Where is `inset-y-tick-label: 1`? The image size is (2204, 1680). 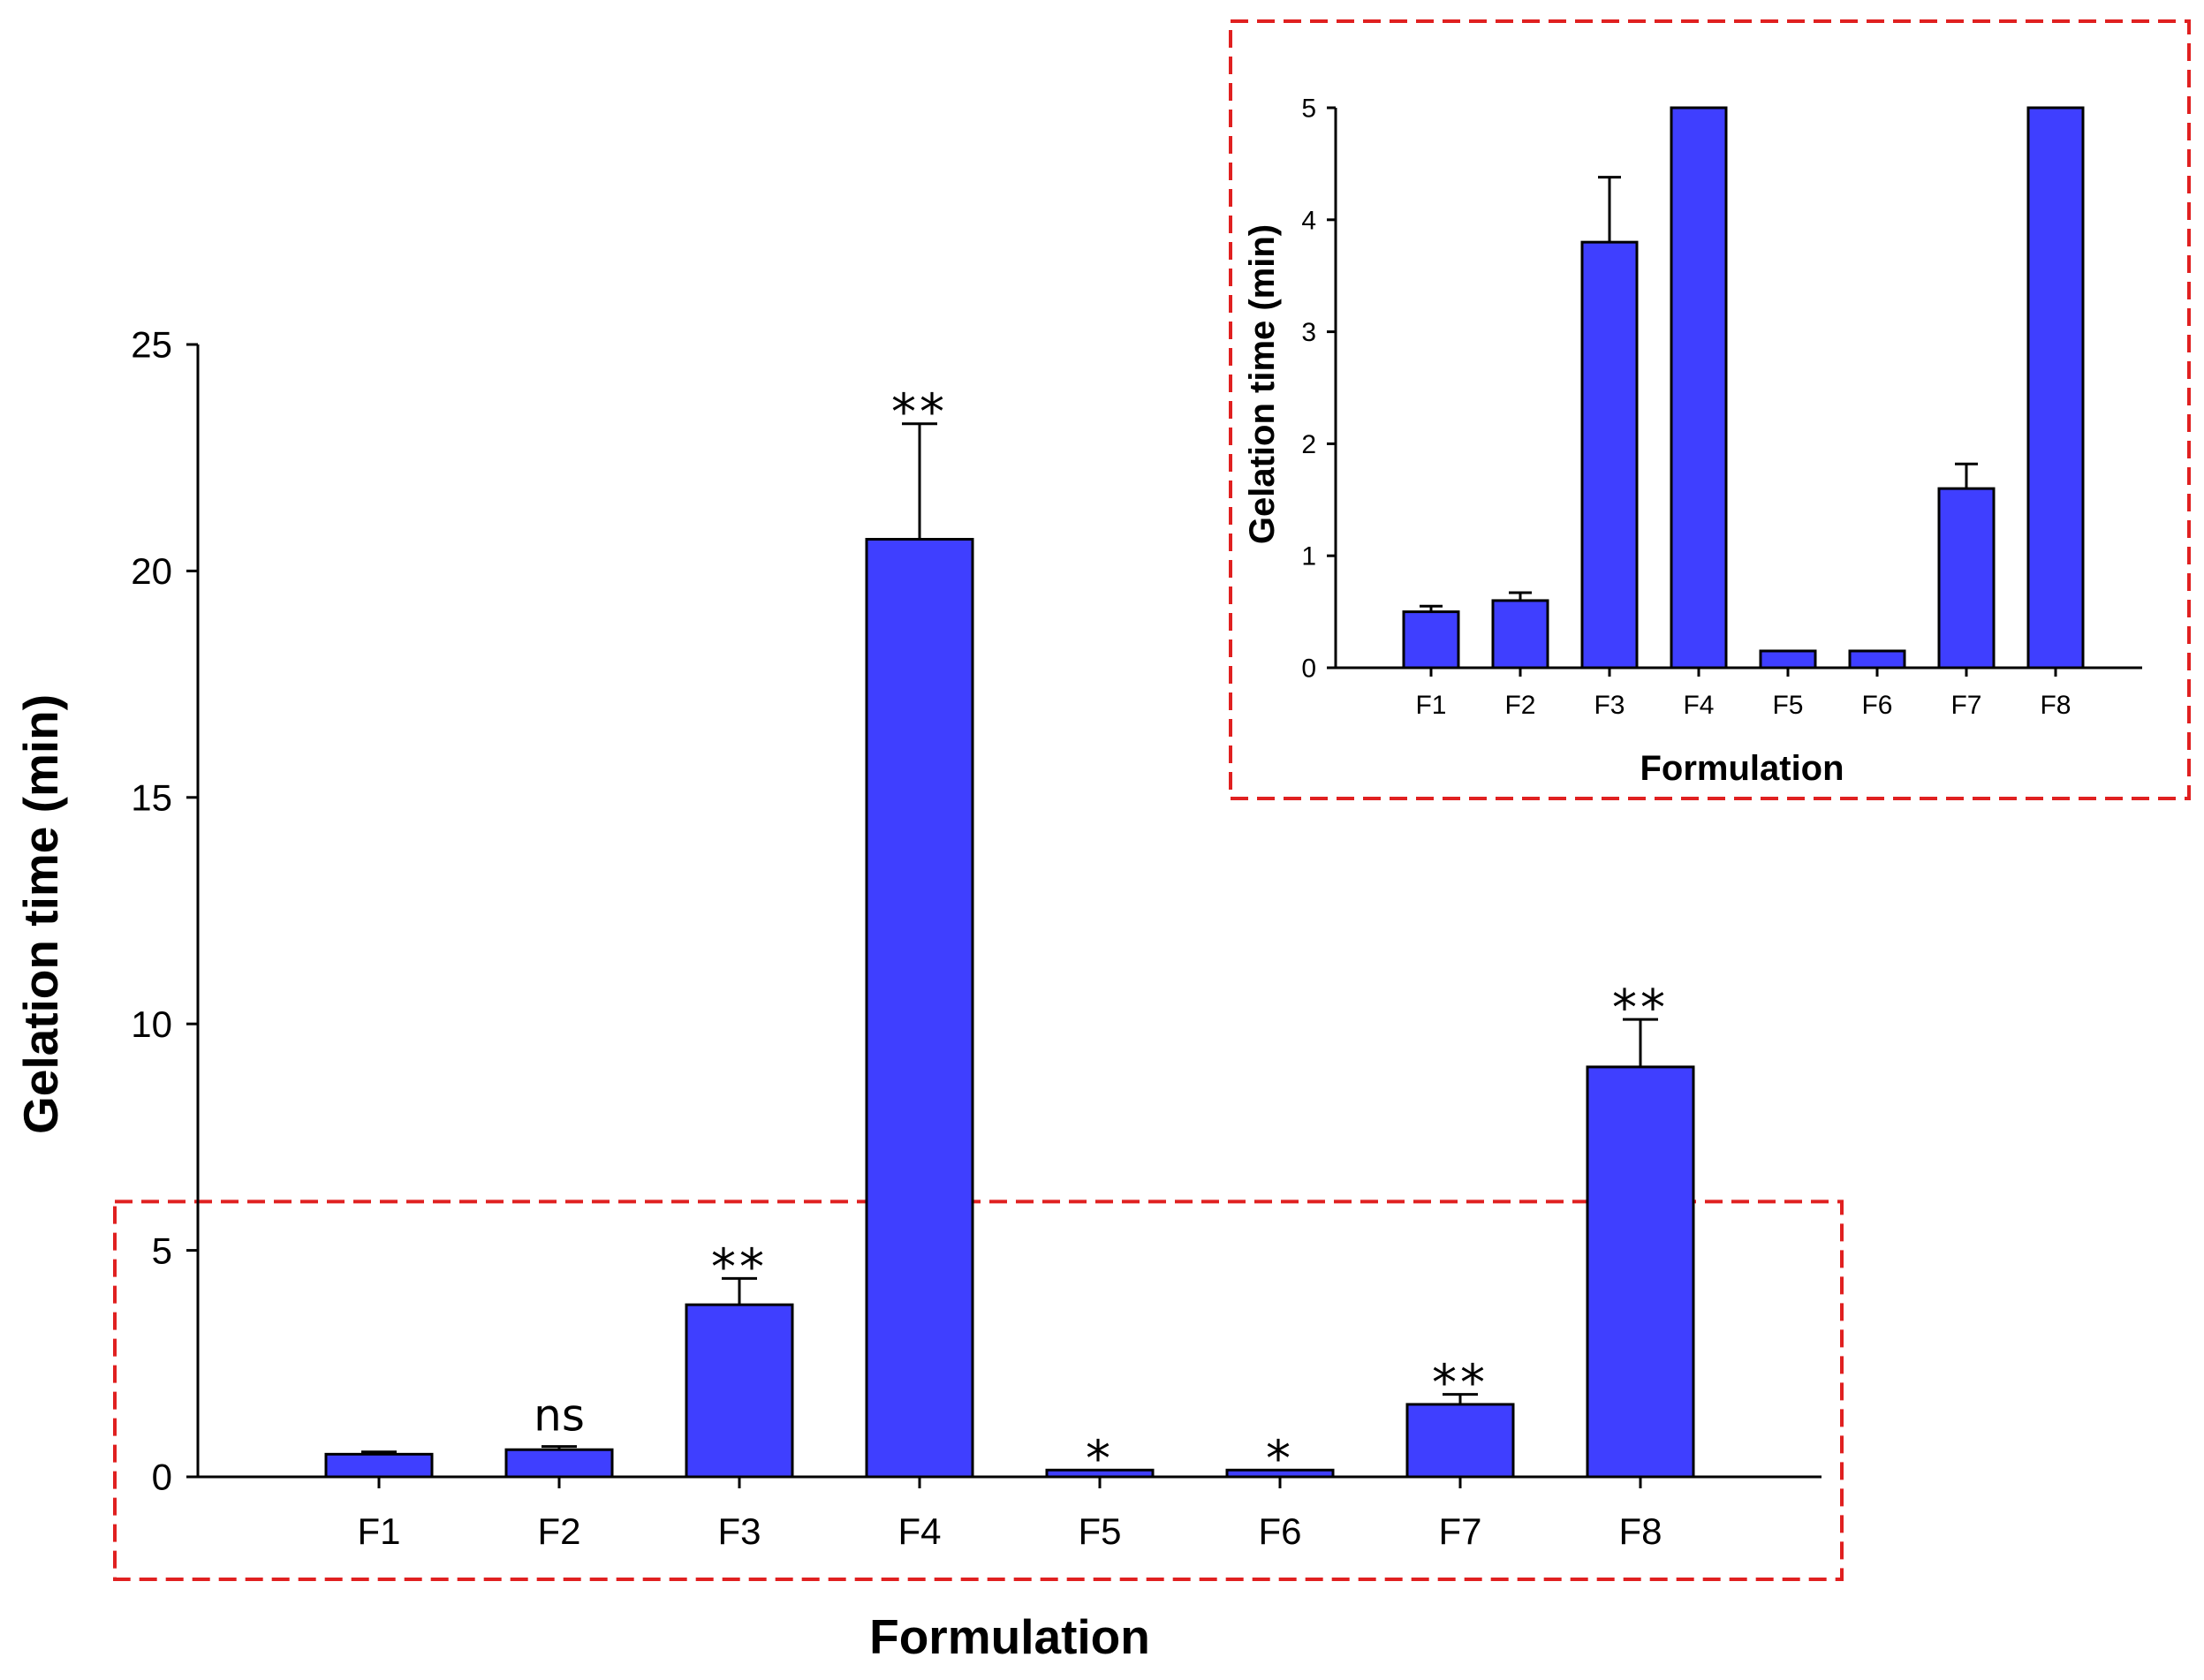 inset-y-tick-label: 1 is located at coordinates (1308, 556).